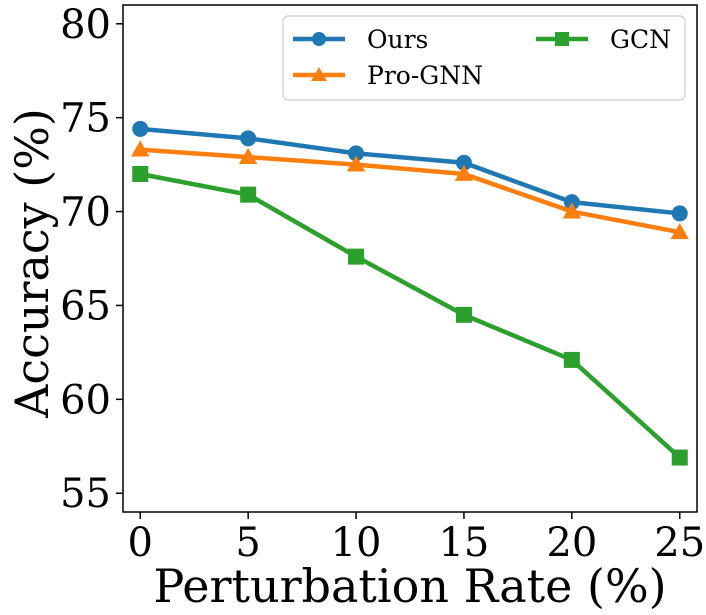 The width and height of the screenshot is (706, 615). I want to click on y-tick-label-4: 75, so click(85, 119).